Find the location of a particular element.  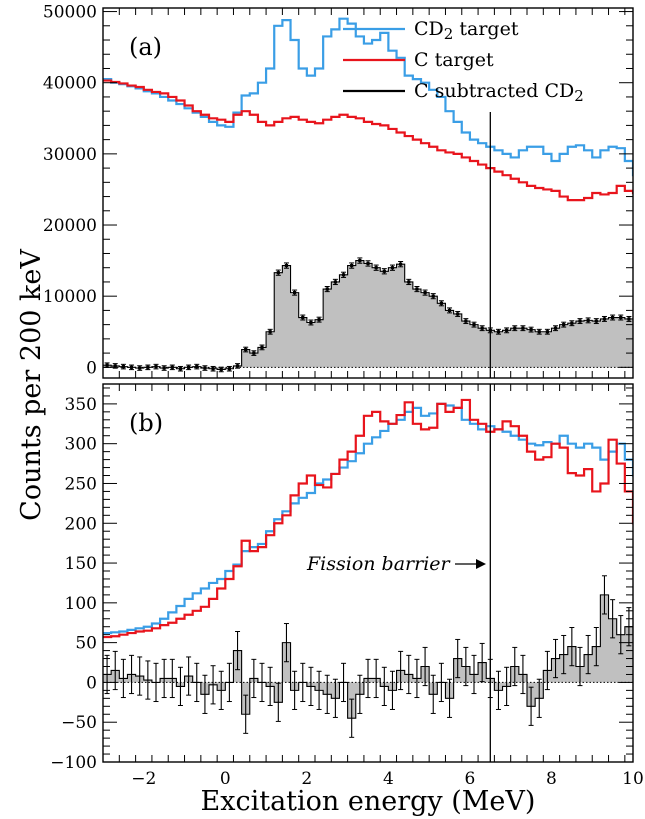

y-tick-label: 250 is located at coordinates (81, 484).